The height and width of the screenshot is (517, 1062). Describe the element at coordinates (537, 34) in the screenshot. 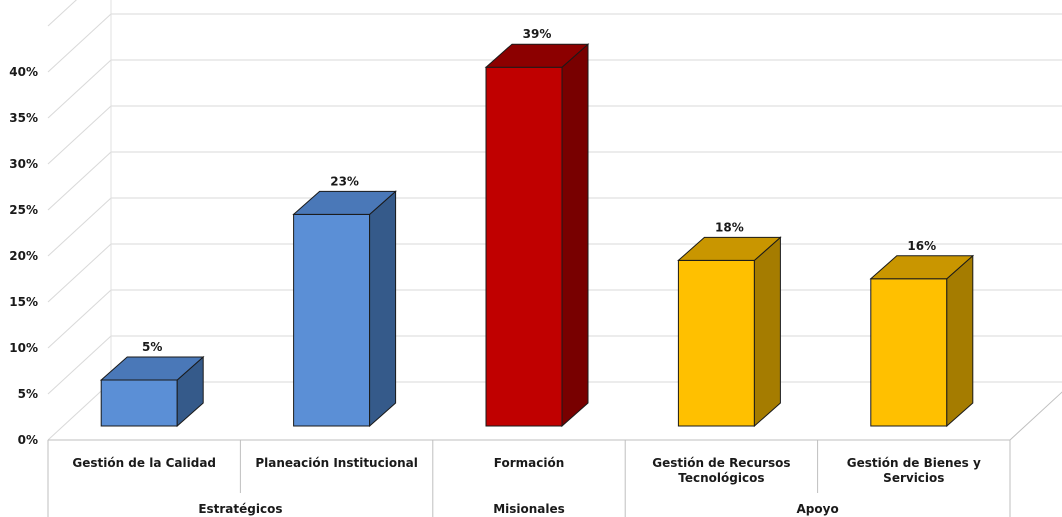

I see `data-label: 39%` at that location.